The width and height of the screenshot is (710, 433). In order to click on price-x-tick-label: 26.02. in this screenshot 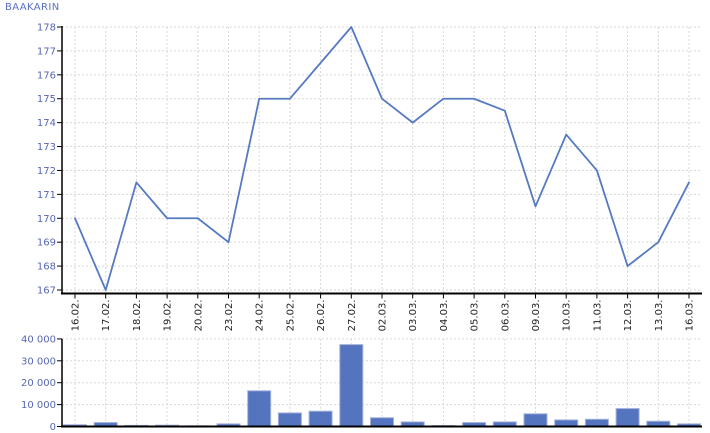, I will do `click(321, 316)`.